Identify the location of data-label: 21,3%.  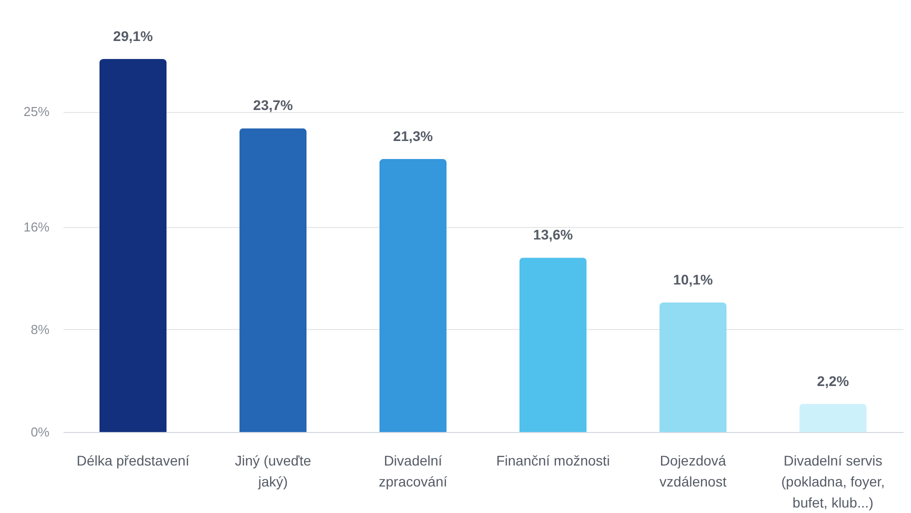
(413, 136).